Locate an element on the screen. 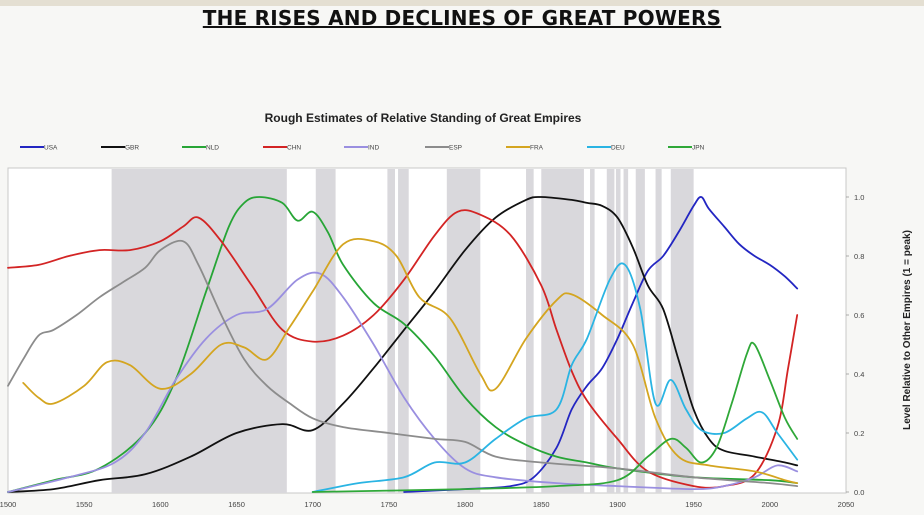 This screenshot has height=515, width=924. legend-label-usa: USA is located at coordinates (51, 148).